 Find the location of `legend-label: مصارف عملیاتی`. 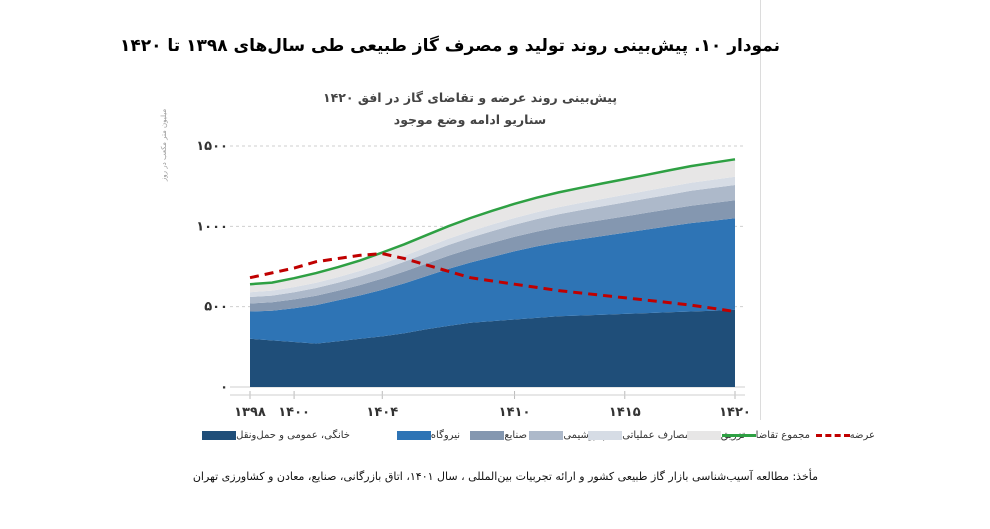

legend-label: مصارف عملیاتی is located at coordinates (656, 435).